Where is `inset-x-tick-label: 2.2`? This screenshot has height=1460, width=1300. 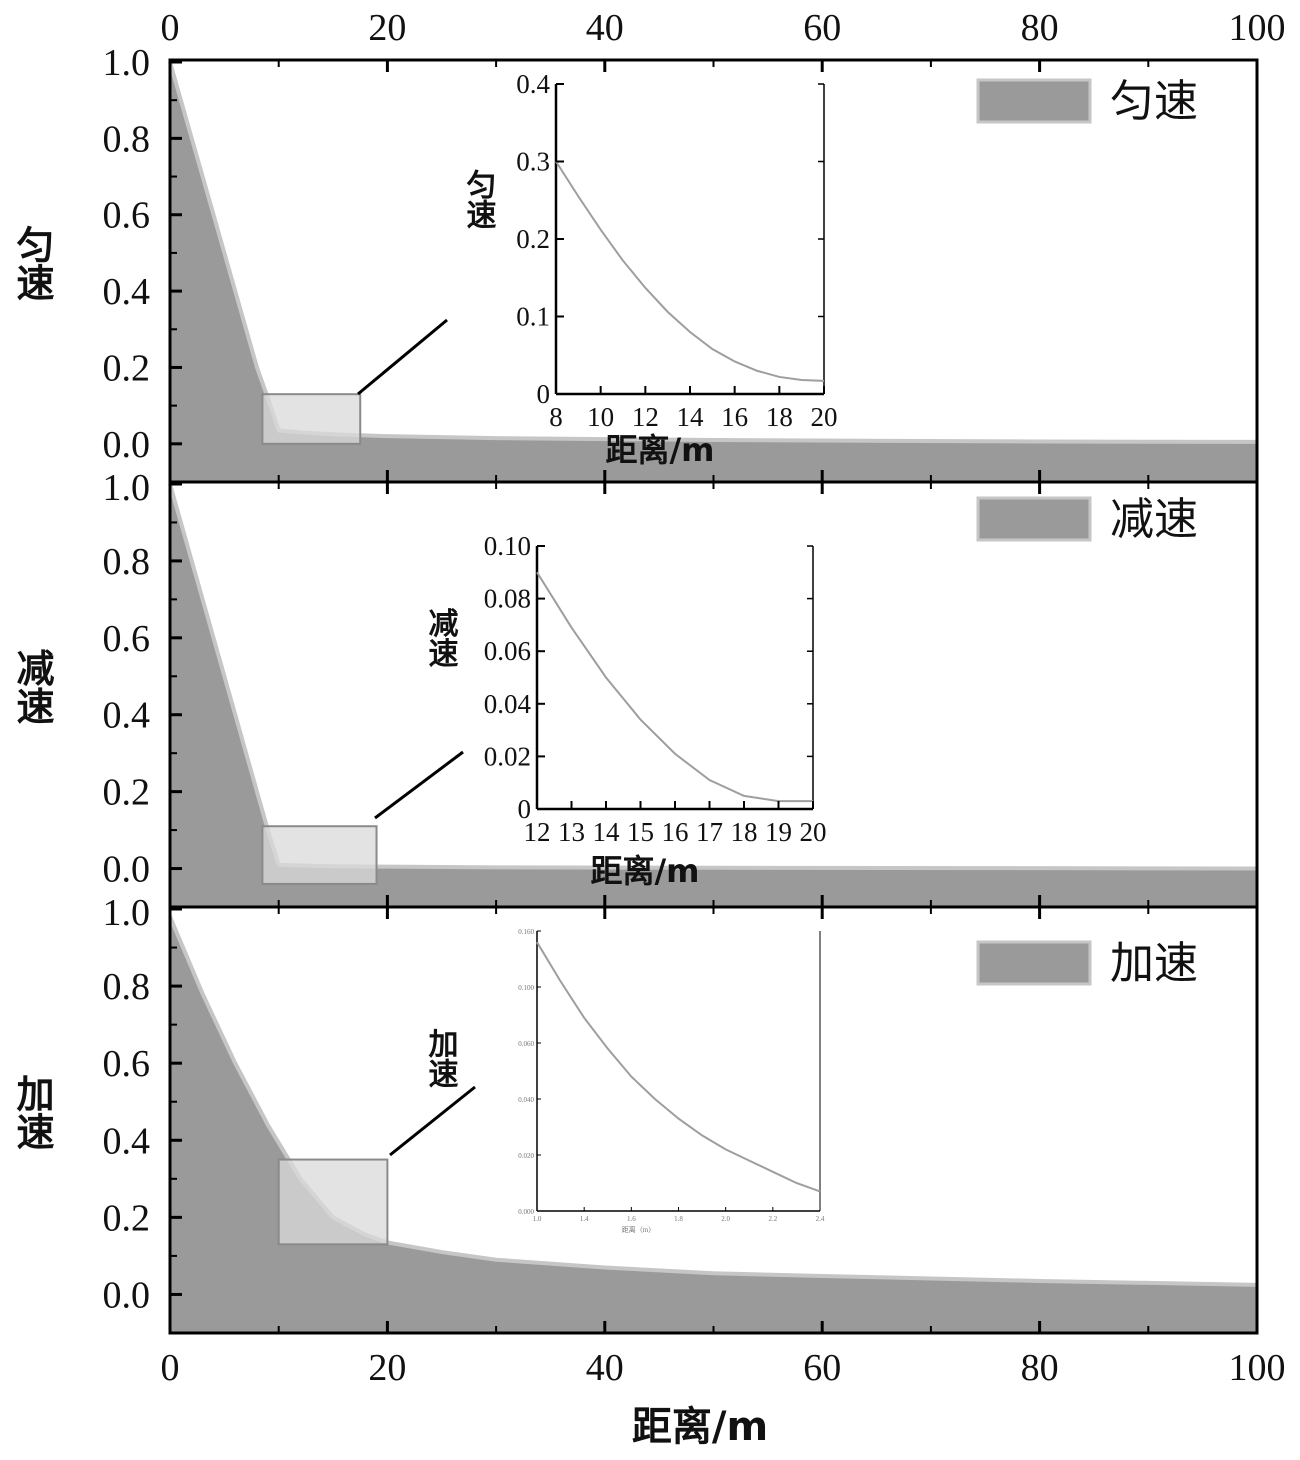 inset-x-tick-label: 2.2 is located at coordinates (772, 1219).